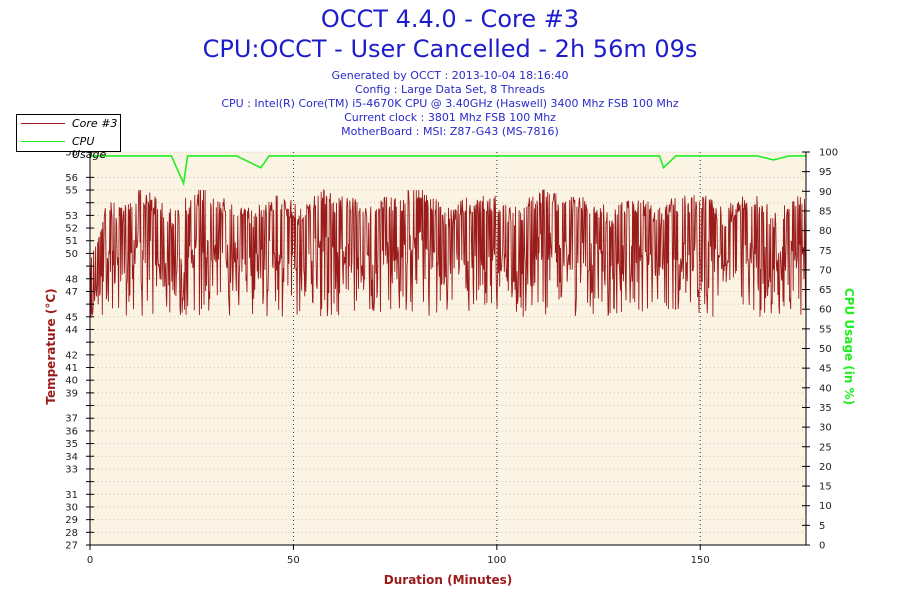  What do you see at coordinates (825, 172) in the screenshot?
I see `y-right-tick-label: 95` at bounding box center [825, 172].